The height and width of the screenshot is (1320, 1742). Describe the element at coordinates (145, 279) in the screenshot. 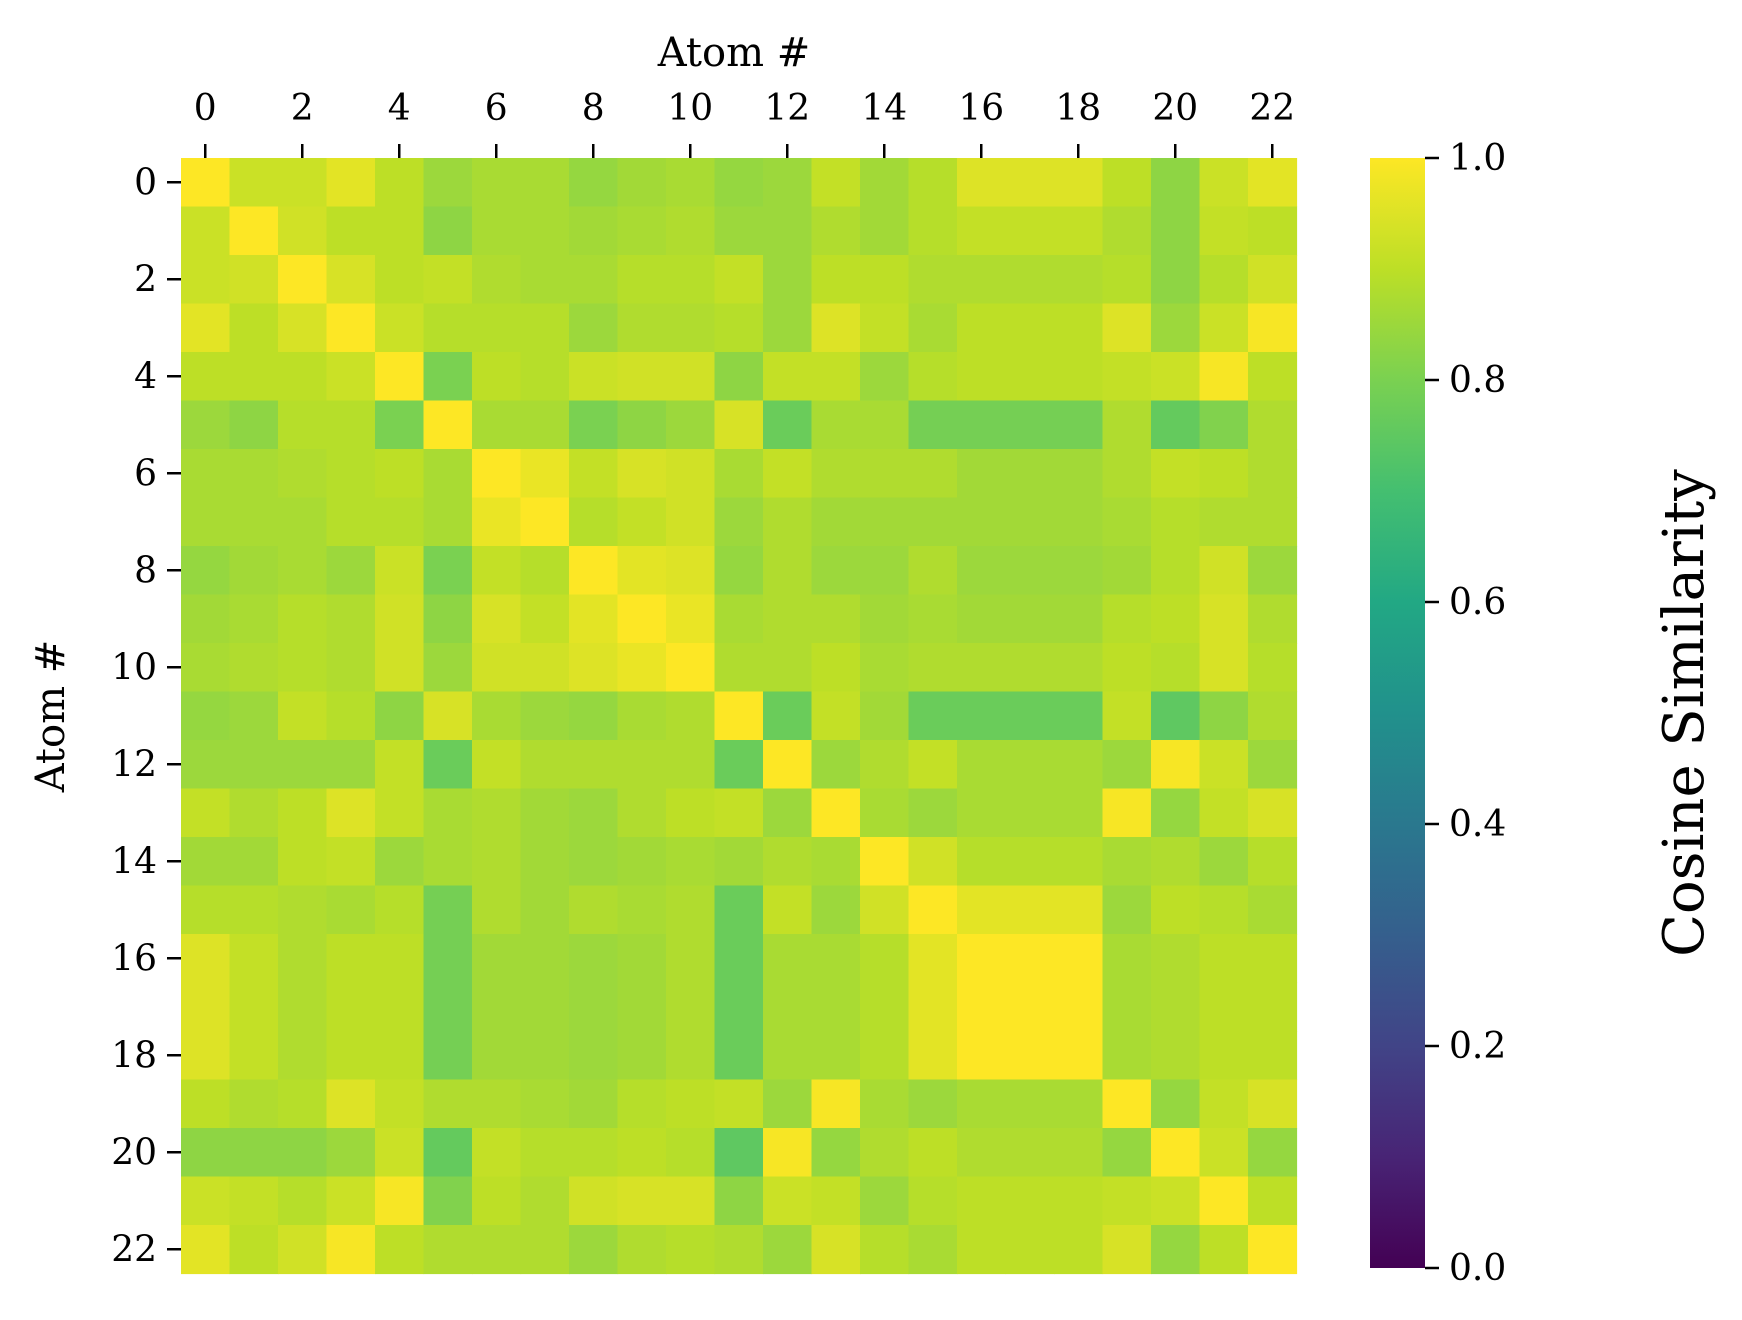

I see `y-tick-label: 2` at that location.